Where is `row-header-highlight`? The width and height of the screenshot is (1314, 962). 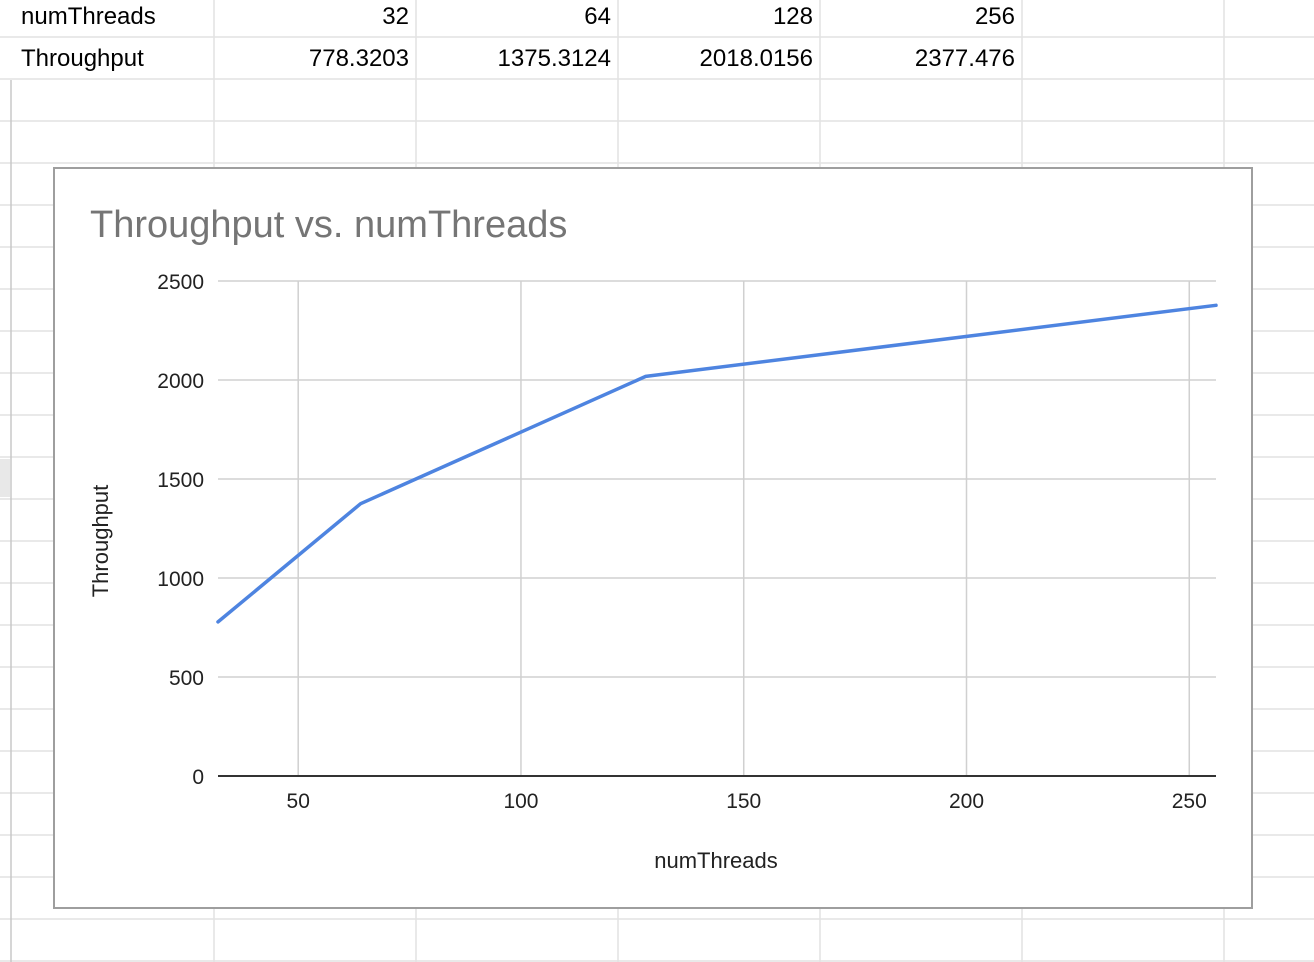 row-header-highlight is located at coordinates (5, 478).